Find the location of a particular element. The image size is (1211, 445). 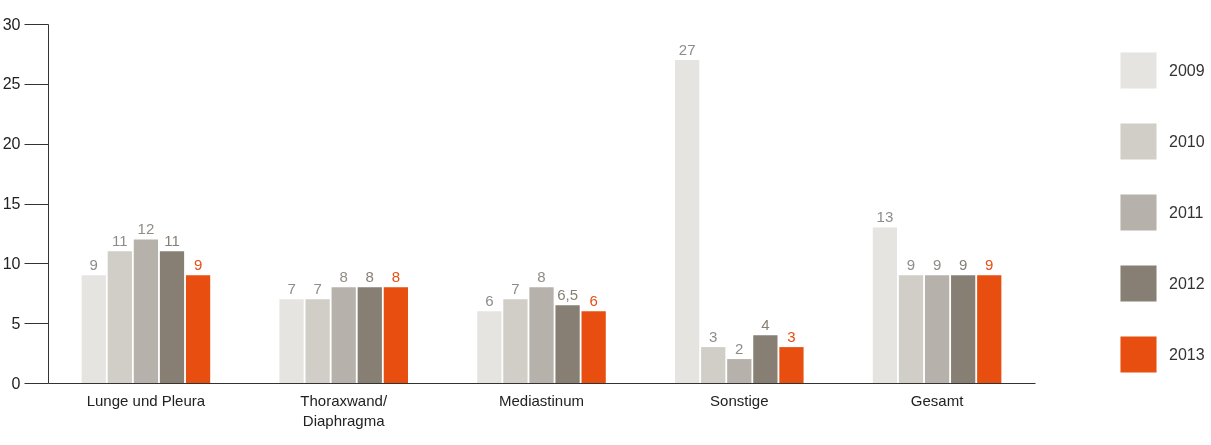

y-tick-label: 15 is located at coordinates (11, 203).